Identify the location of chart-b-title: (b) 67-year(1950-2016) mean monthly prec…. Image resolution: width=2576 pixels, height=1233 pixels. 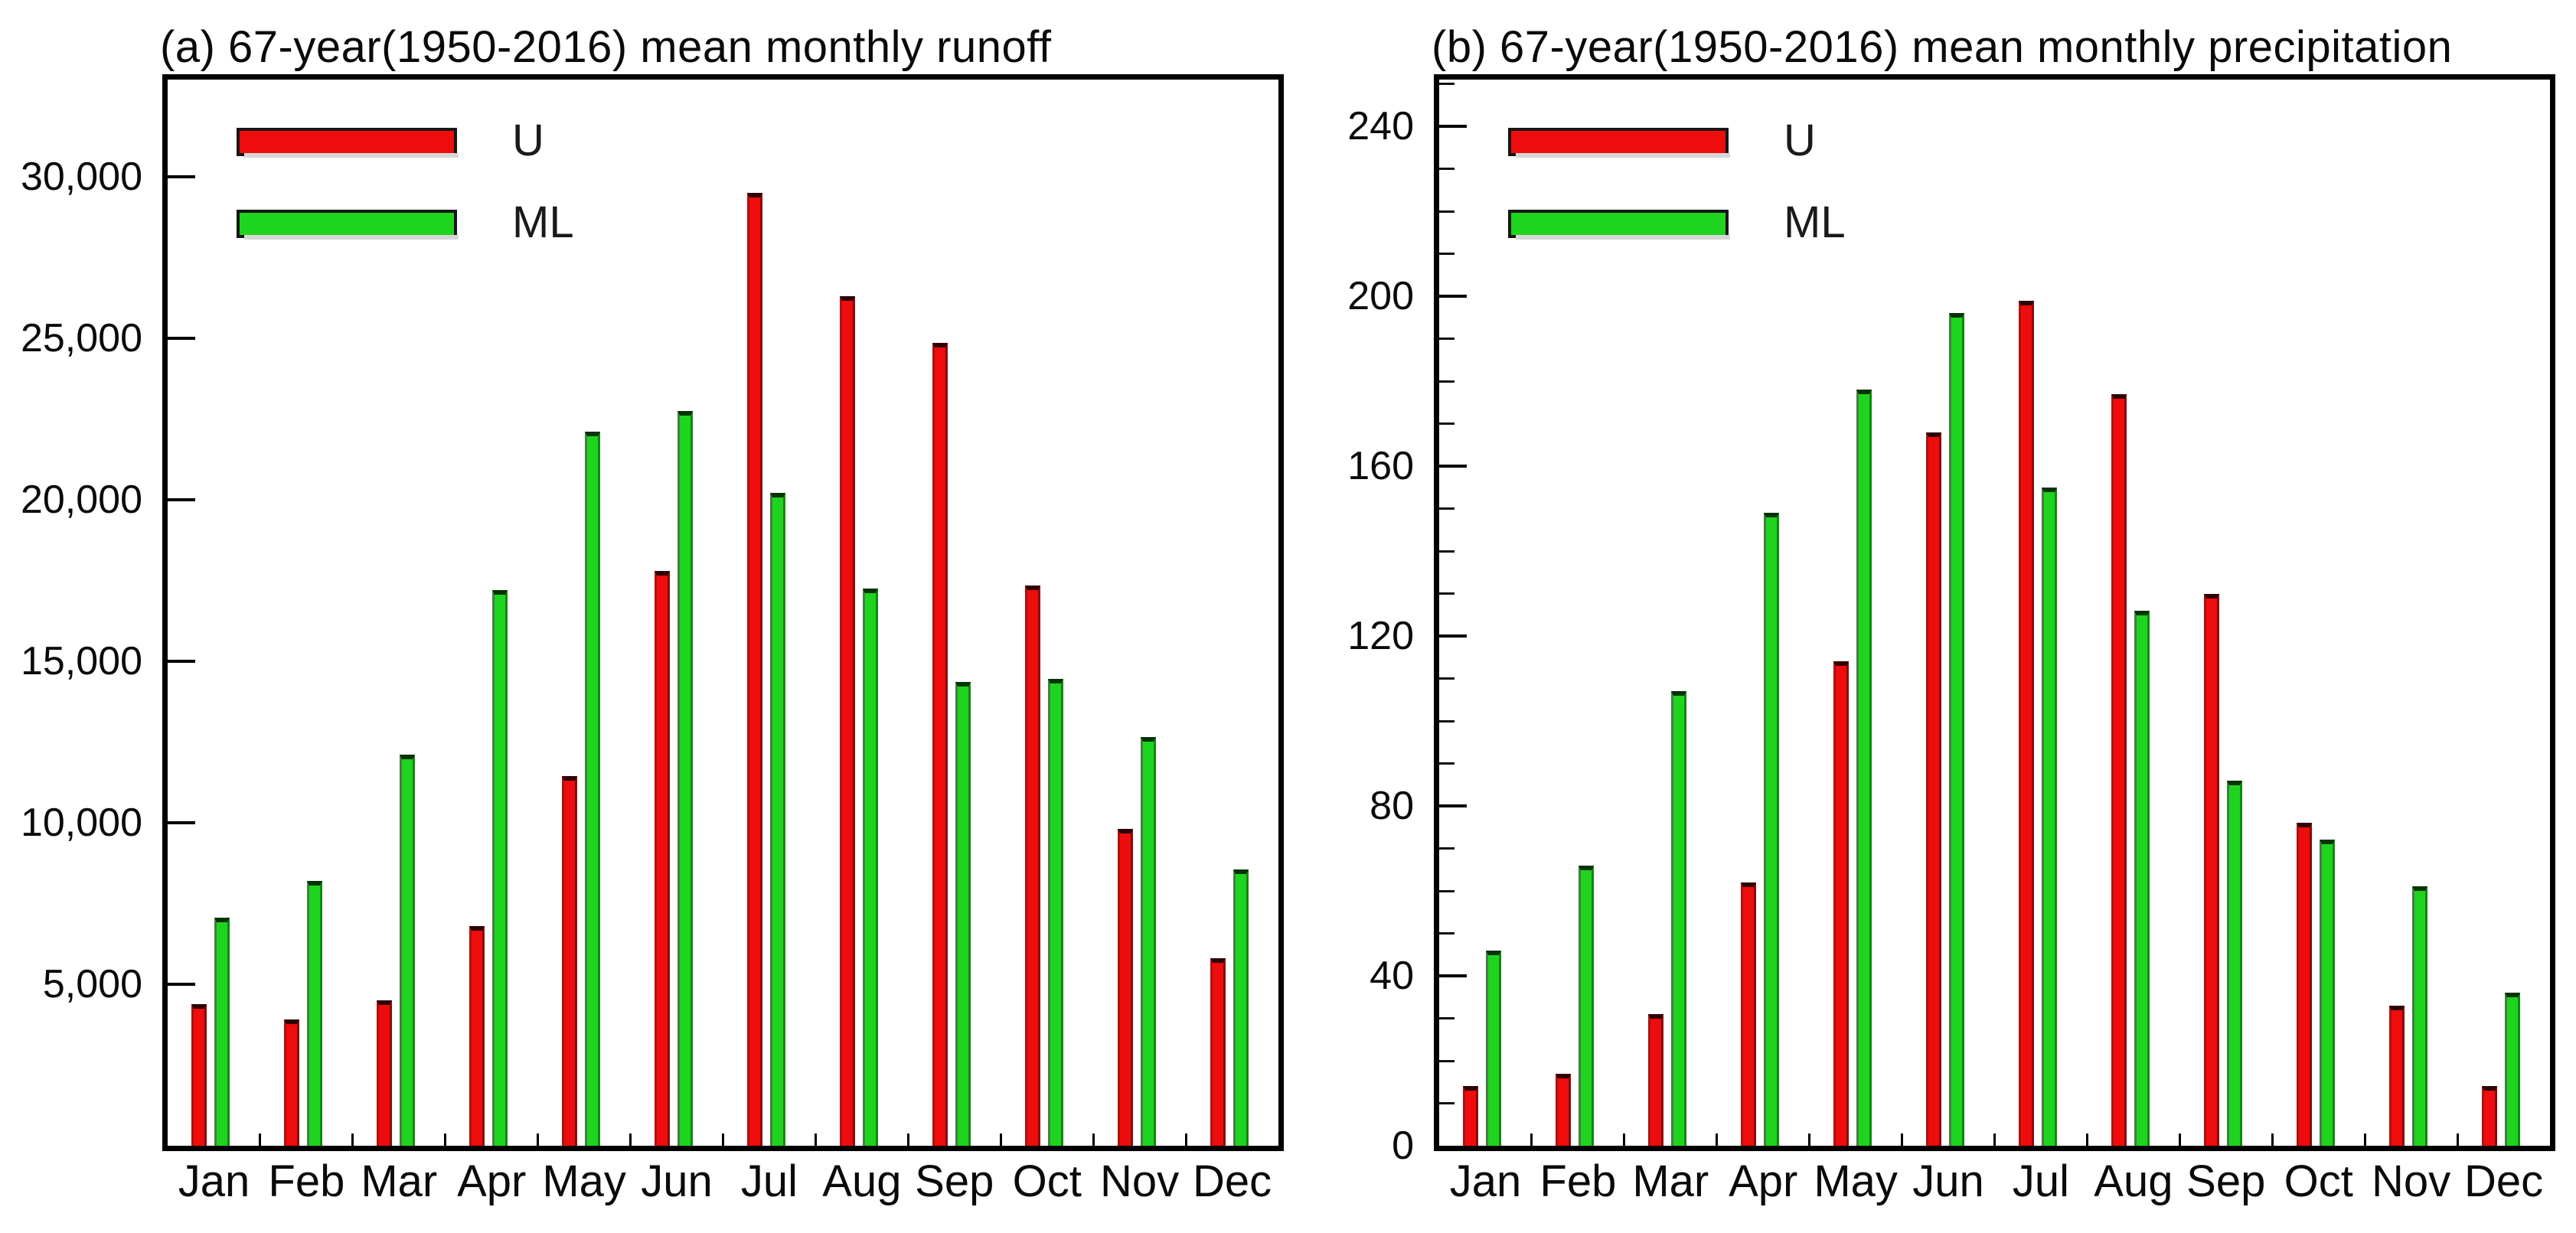
(1942, 47).